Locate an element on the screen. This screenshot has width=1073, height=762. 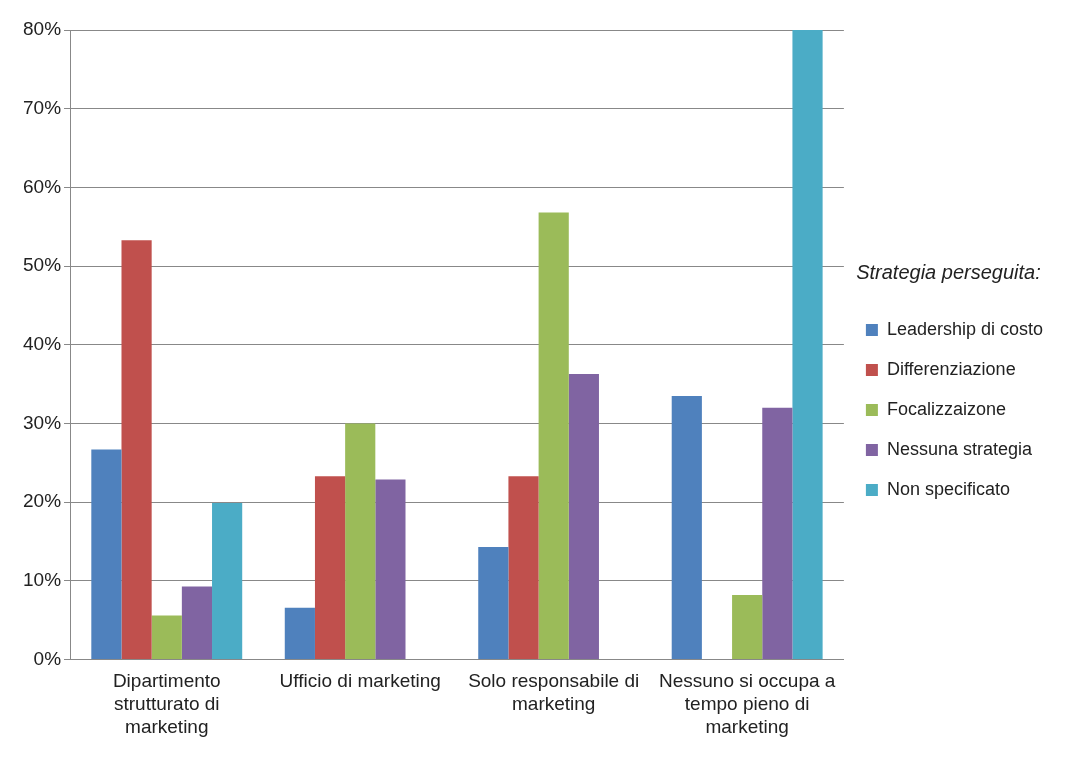
legend-label: Focalizzaizone is located at coordinates (946, 408).